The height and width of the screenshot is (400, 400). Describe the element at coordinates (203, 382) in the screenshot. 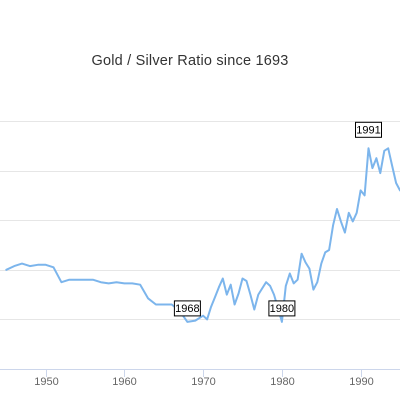

I see `x-tick-label: 1970` at that location.